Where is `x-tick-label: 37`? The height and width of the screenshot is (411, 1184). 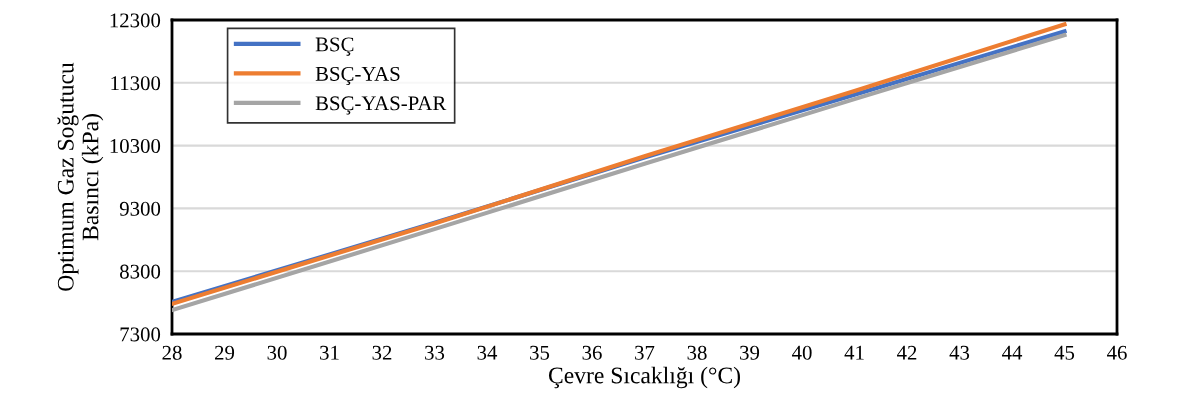 x-tick-label: 37 is located at coordinates (645, 352).